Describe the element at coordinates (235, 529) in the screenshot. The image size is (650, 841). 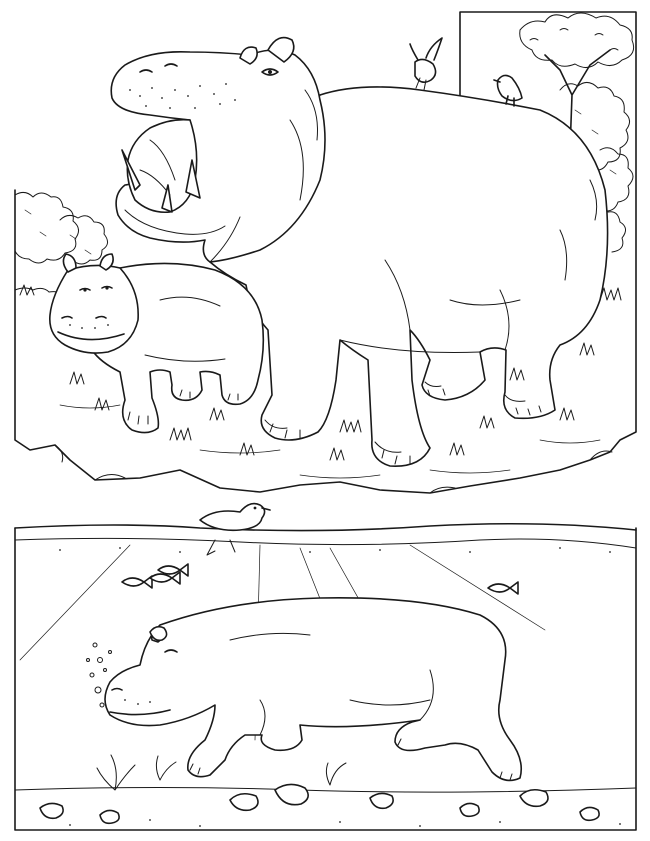
I see `duck` at that location.